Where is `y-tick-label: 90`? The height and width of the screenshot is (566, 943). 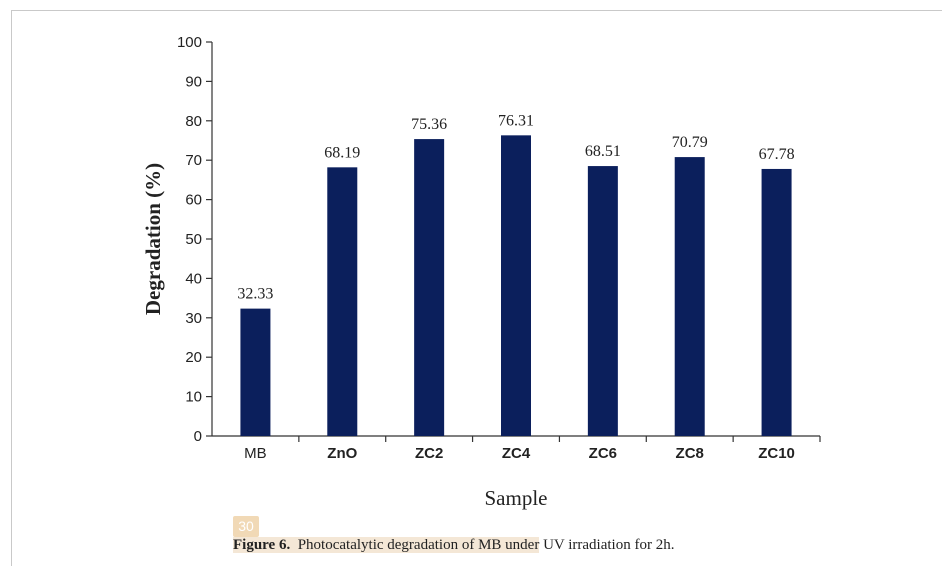 y-tick-label: 90 is located at coordinates (193, 81).